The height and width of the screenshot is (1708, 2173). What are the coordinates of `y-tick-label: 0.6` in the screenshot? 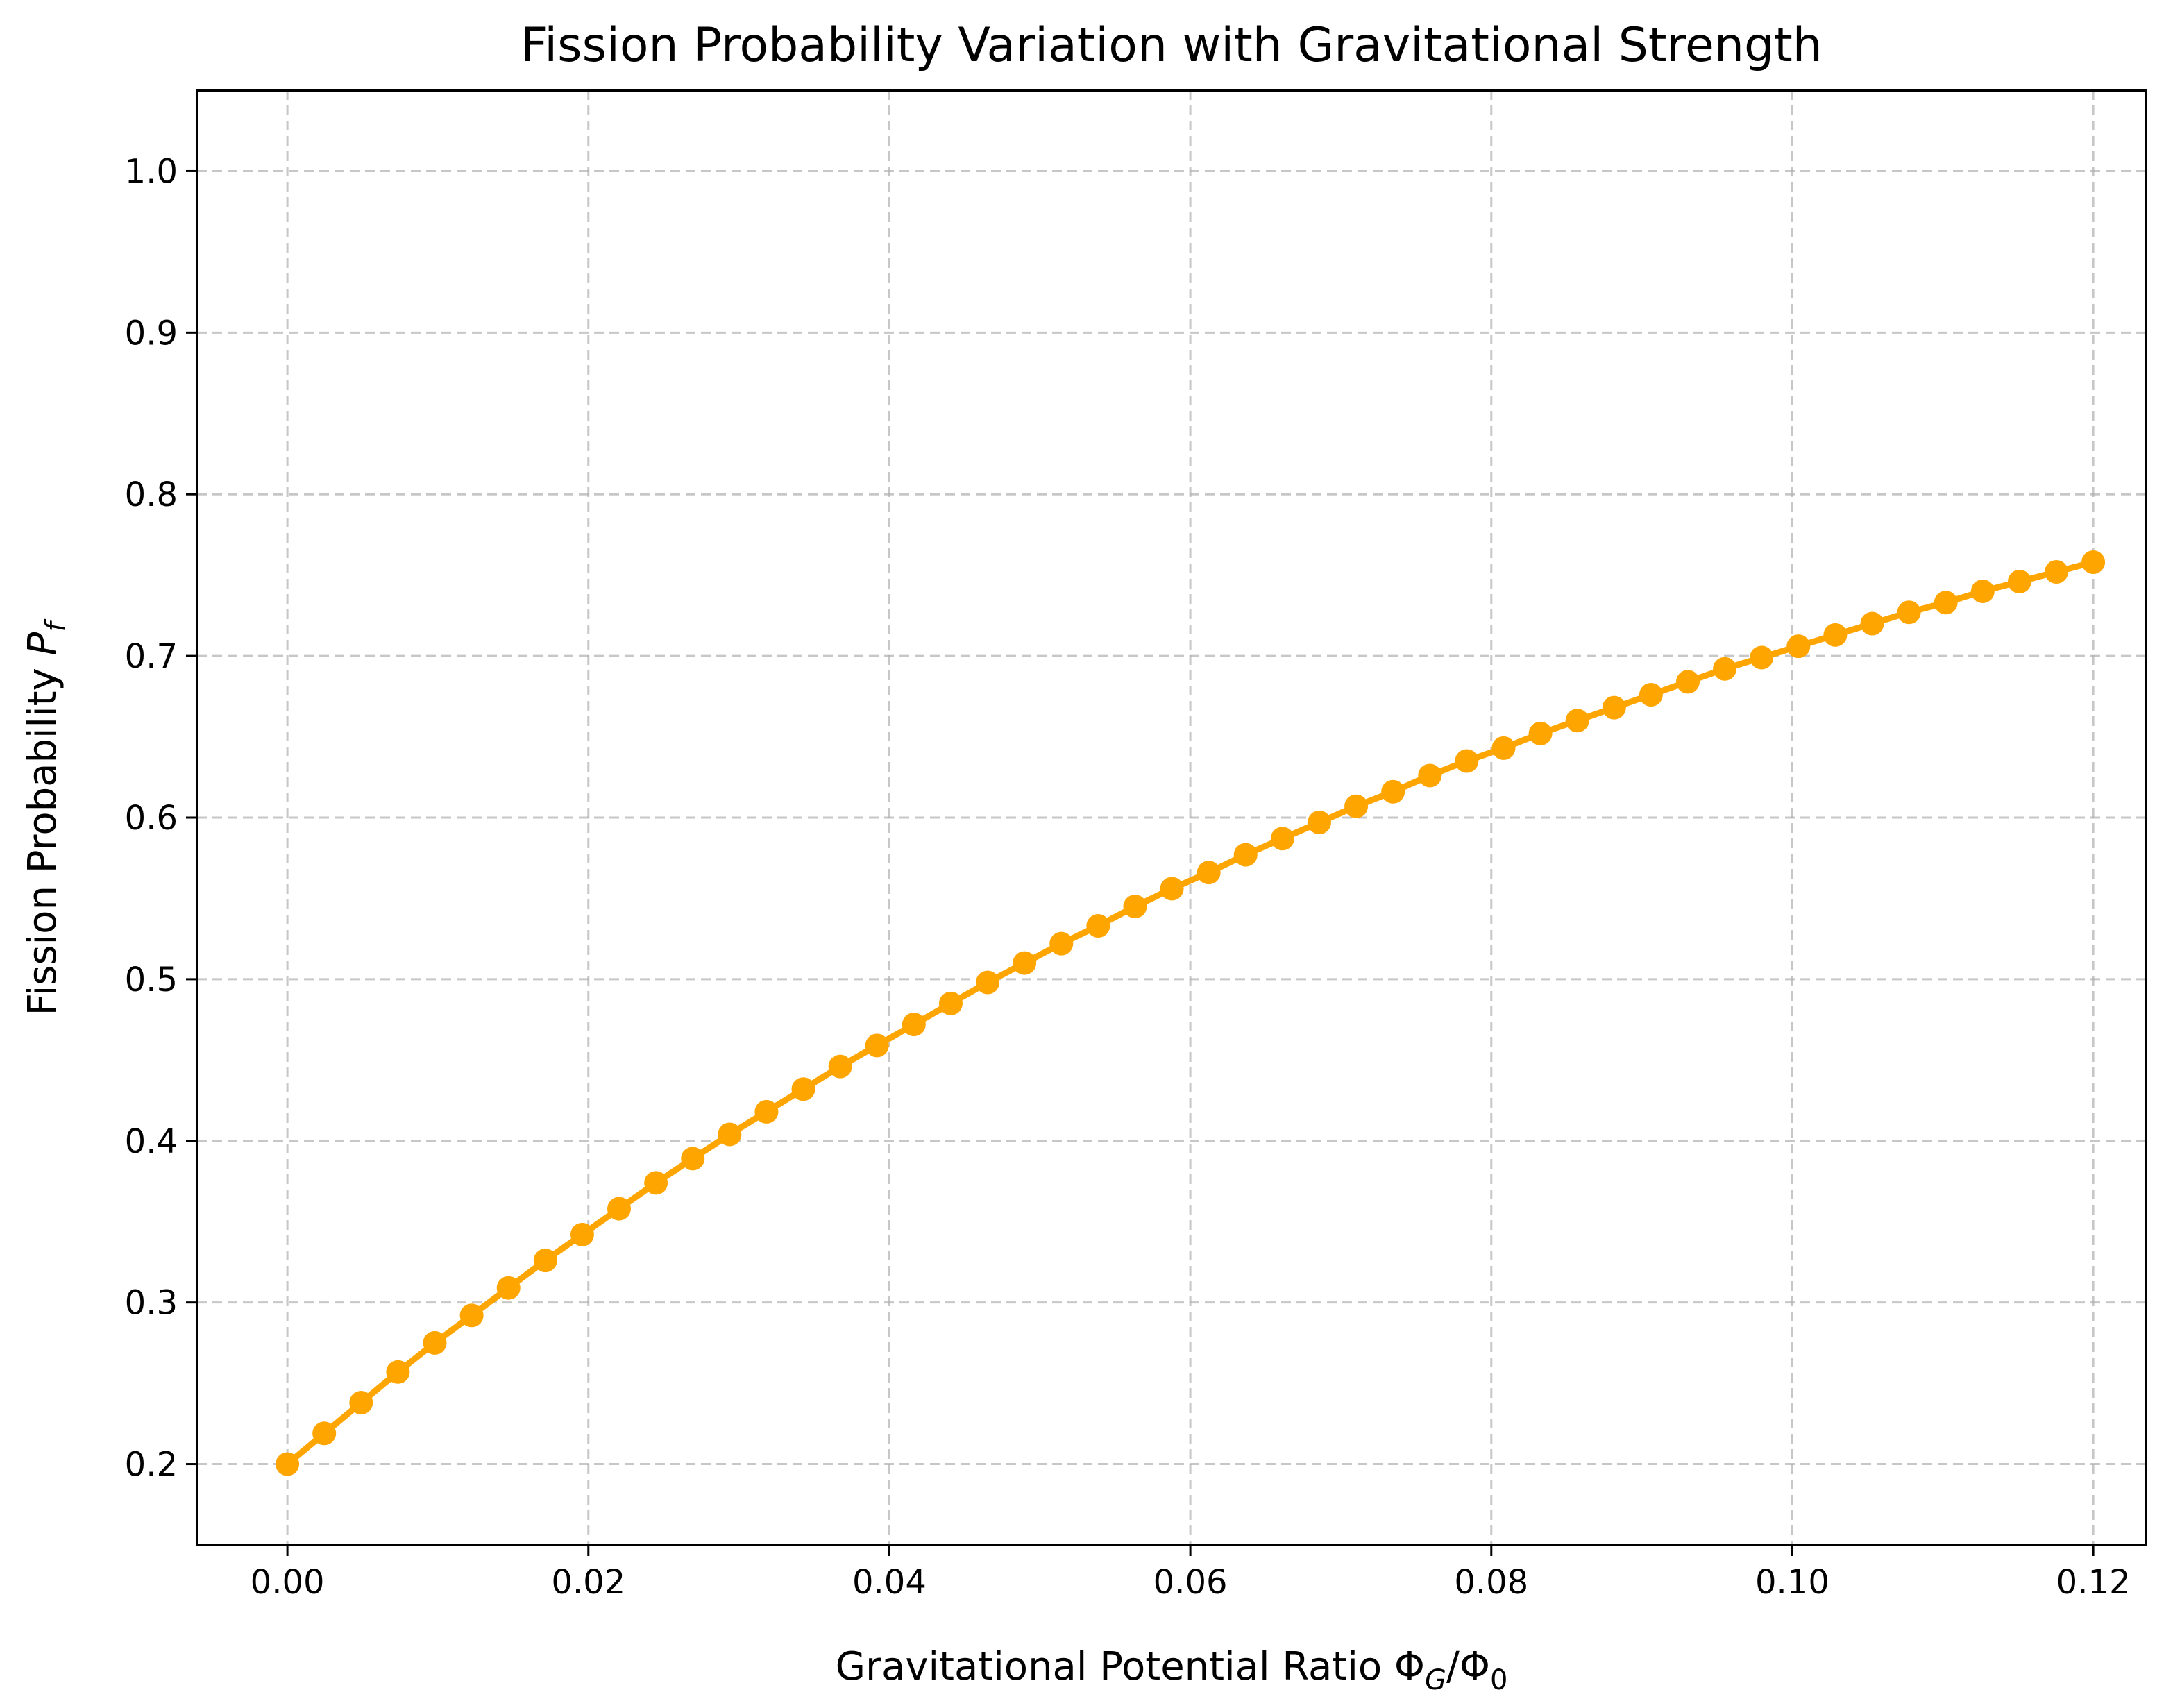 It's located at (152, 818).